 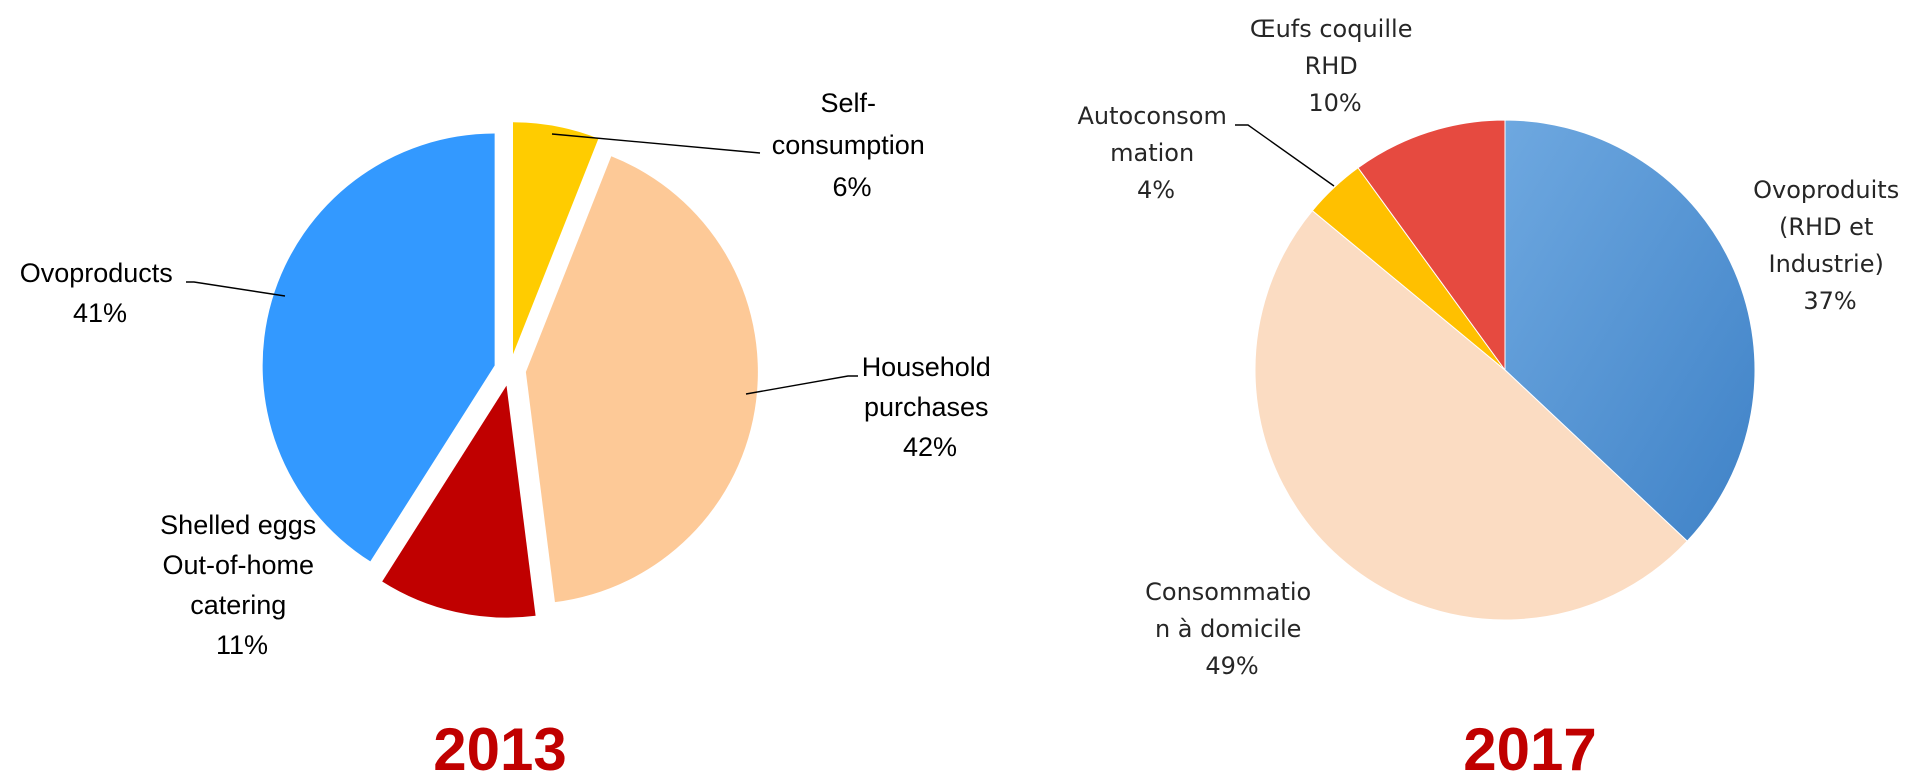 What do you see at coordinates (100, 293) in the screenshot?
I see `label-ovoproducts: Ovoproducts 41%` at bounding box center [100, 293].